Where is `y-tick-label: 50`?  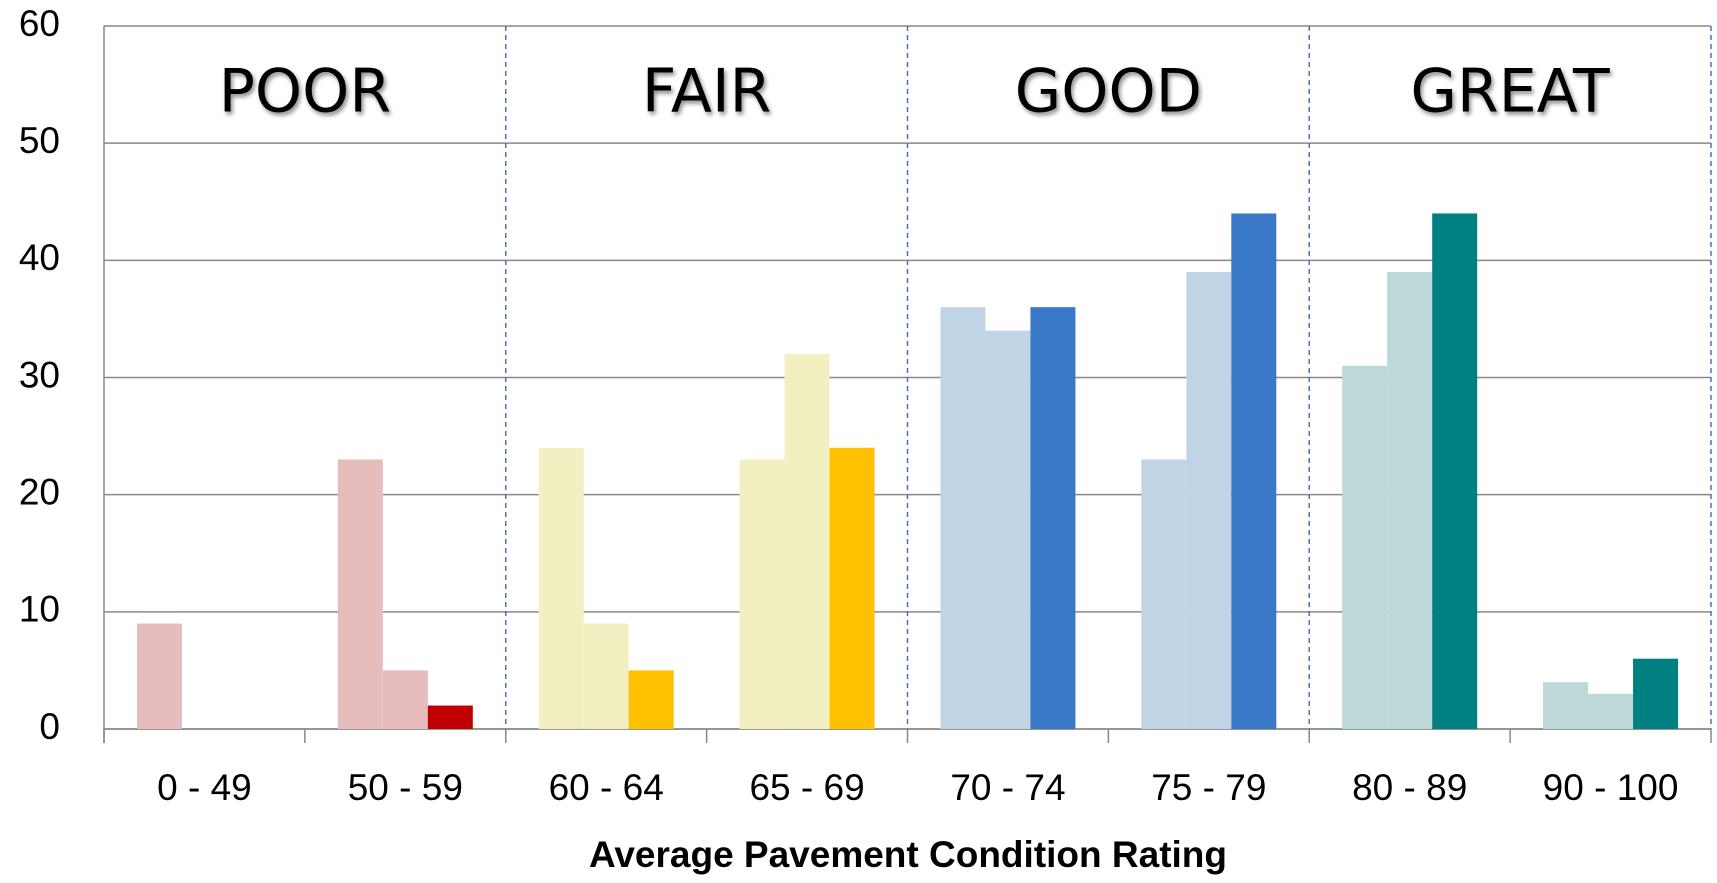
y-tick-label: 50 is located at coordinates (39, 140).